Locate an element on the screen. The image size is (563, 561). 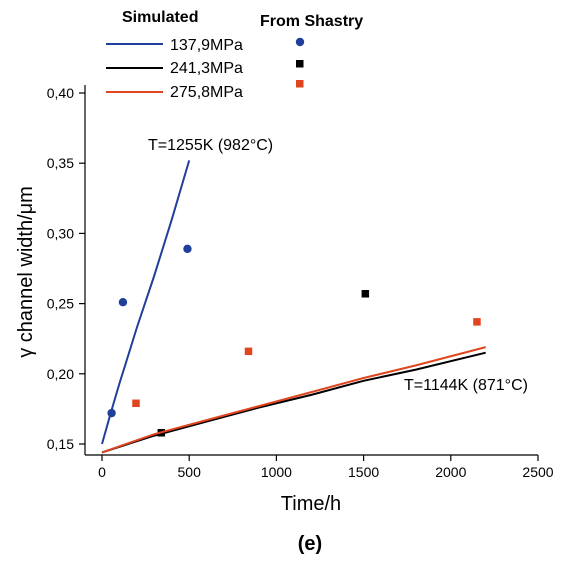
x-tick-label: 1000 is located at coordinates (276, 472).